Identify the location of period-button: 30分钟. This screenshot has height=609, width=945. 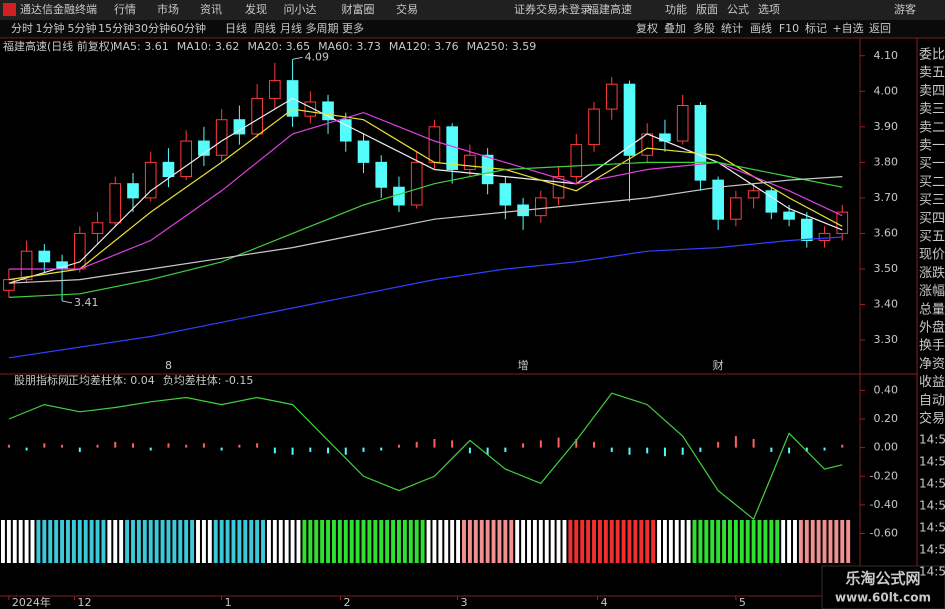
(152, 28).